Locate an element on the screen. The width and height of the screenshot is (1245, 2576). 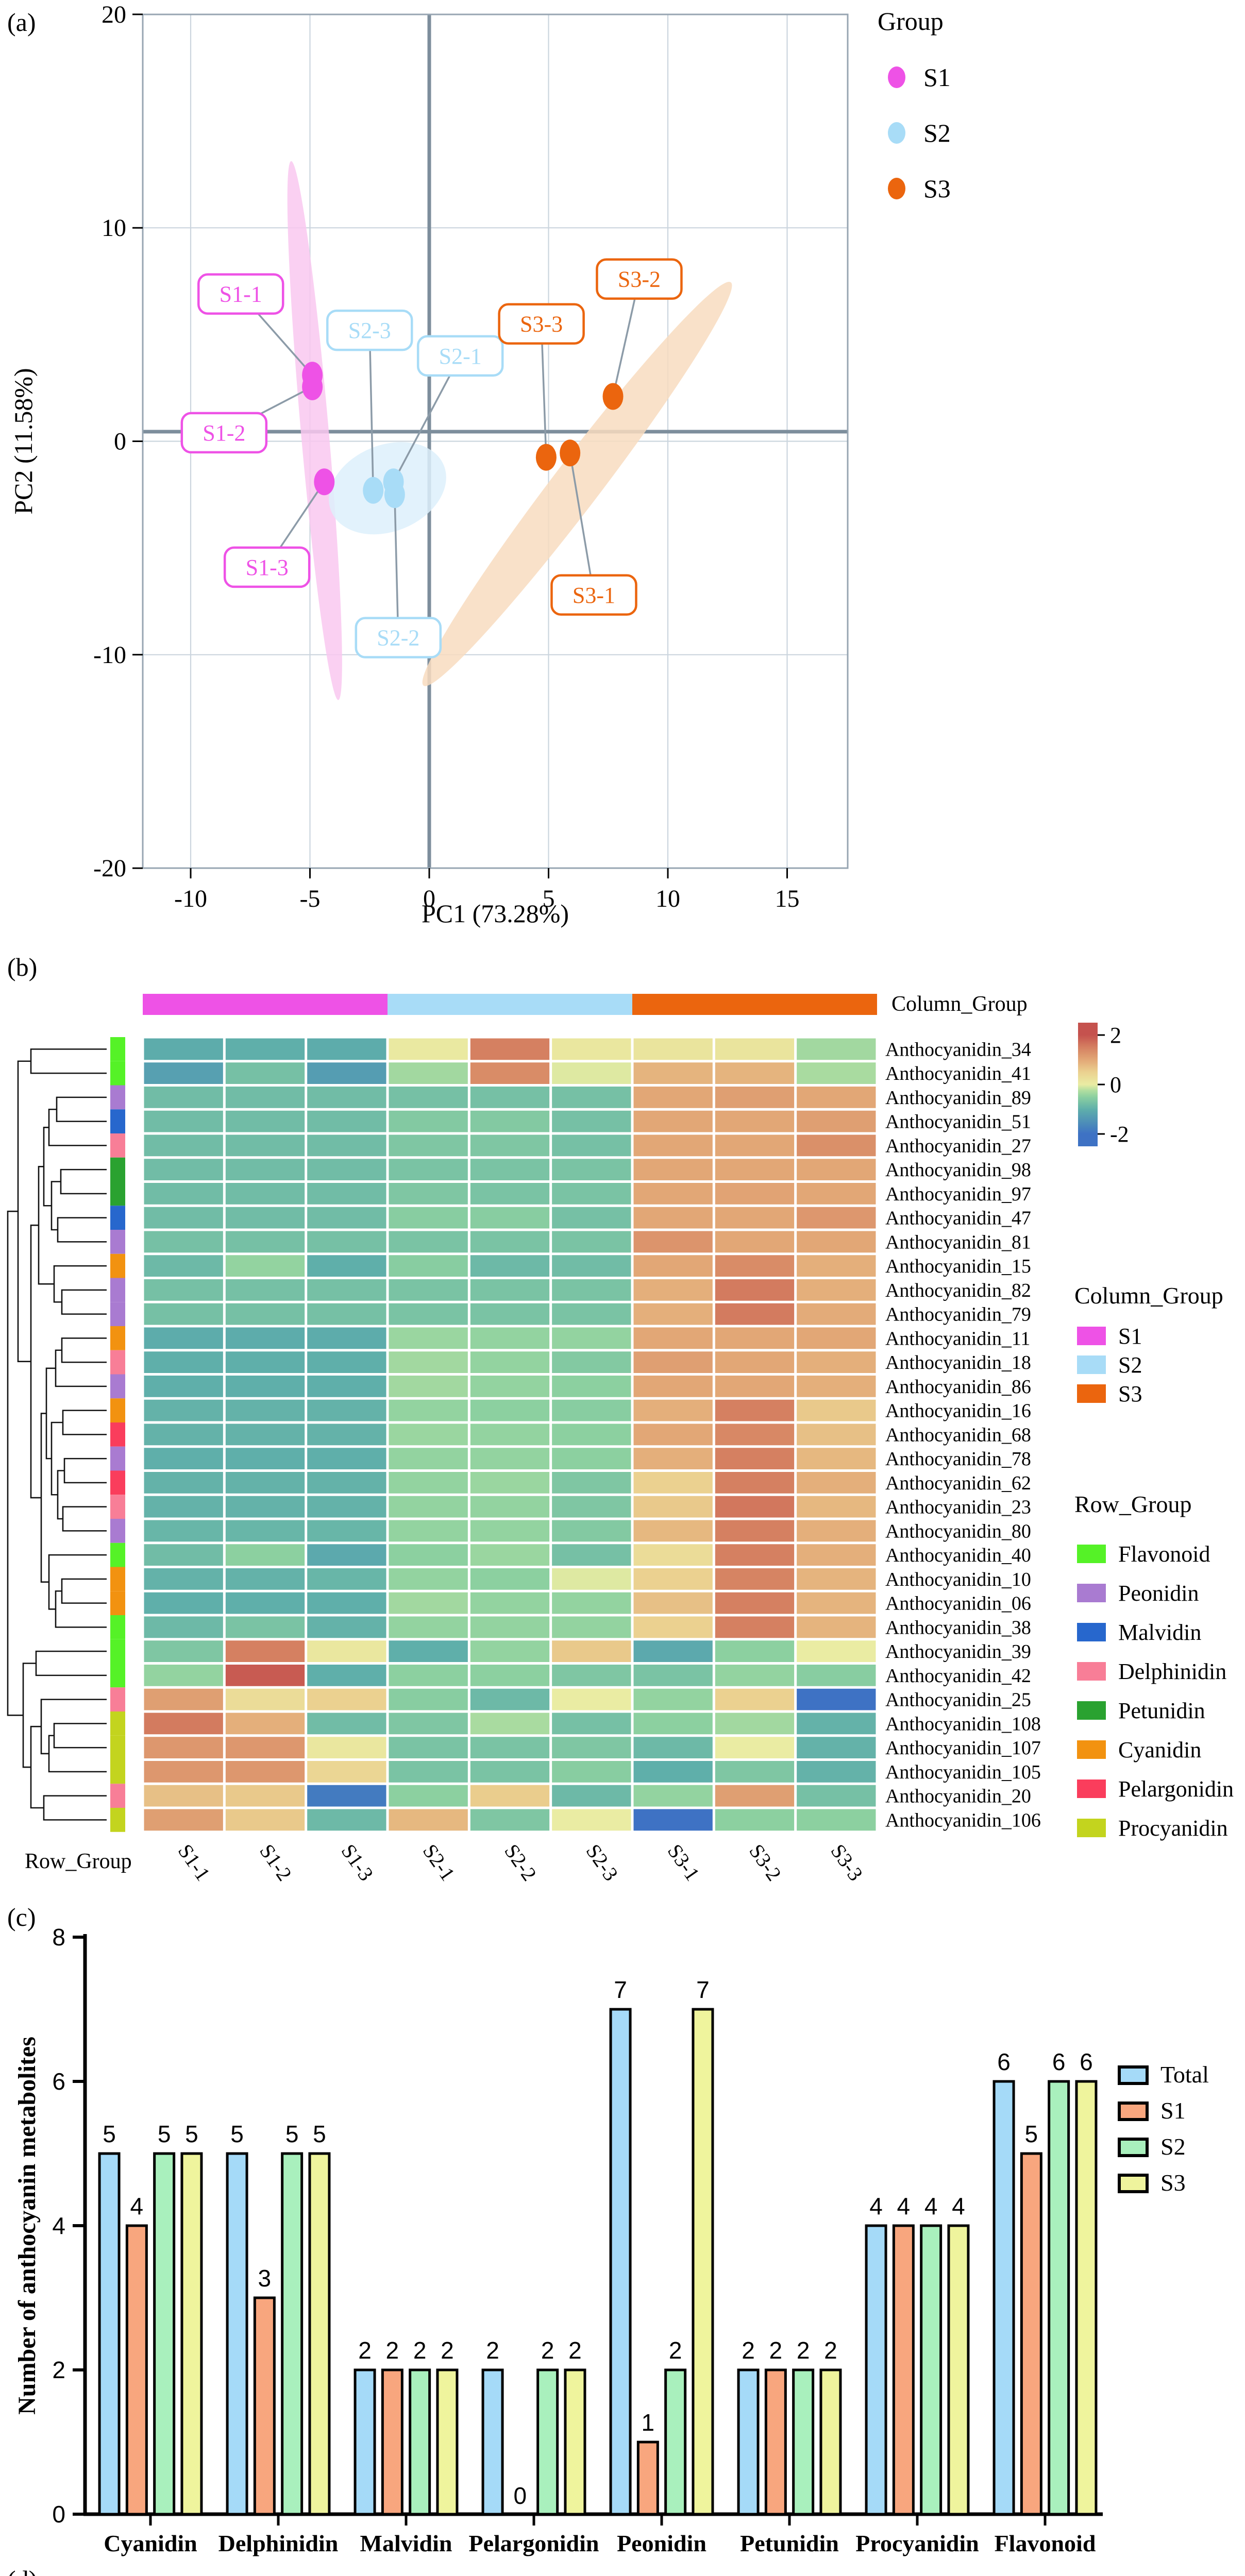
point-label-S3-2: S3-2 is located at coordinates (639, 279).